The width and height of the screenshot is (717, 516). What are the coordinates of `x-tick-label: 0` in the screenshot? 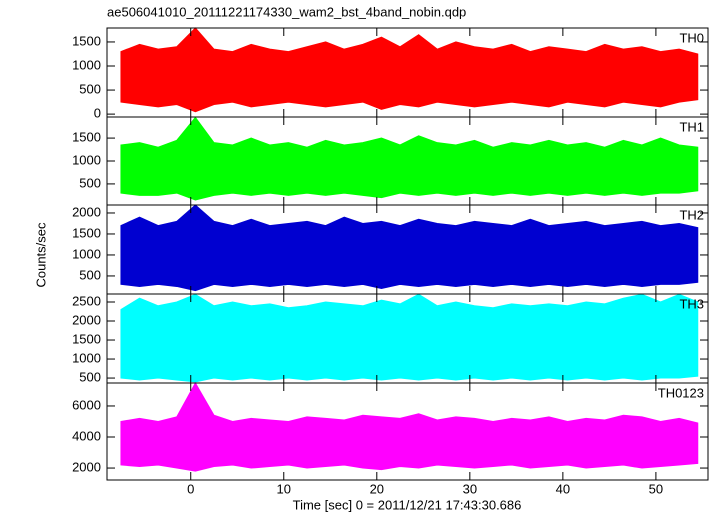 It's located at (190, 488).